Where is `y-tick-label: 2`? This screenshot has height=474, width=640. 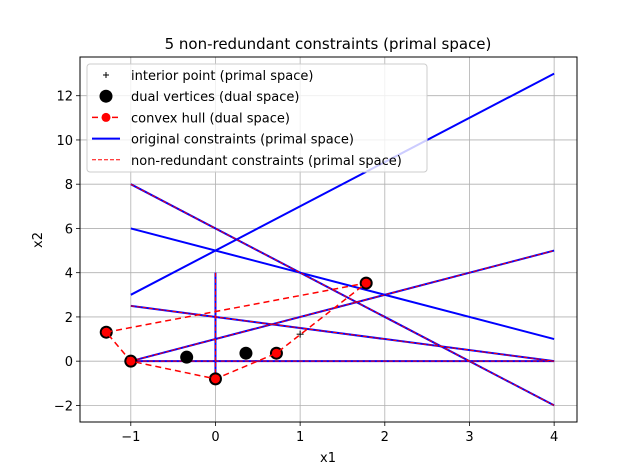
y-tick-label: 2 is located at coordinates (69, 318).